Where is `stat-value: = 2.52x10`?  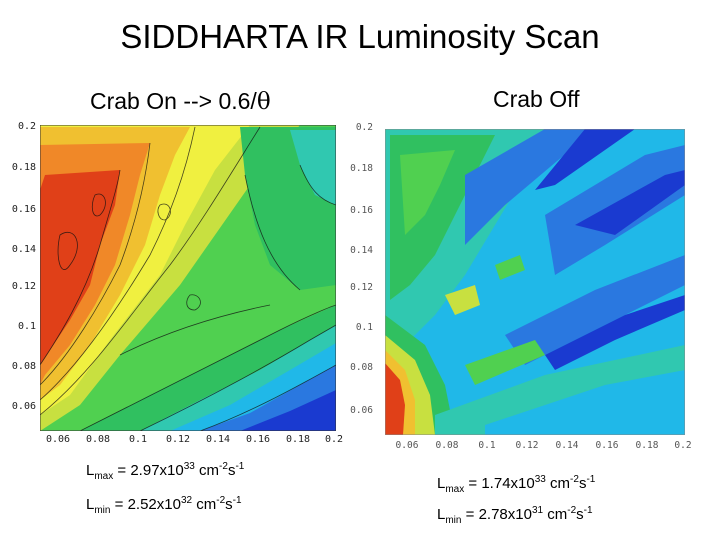
stat-value: = 2.52x10 is located at coordinates (145, 504).